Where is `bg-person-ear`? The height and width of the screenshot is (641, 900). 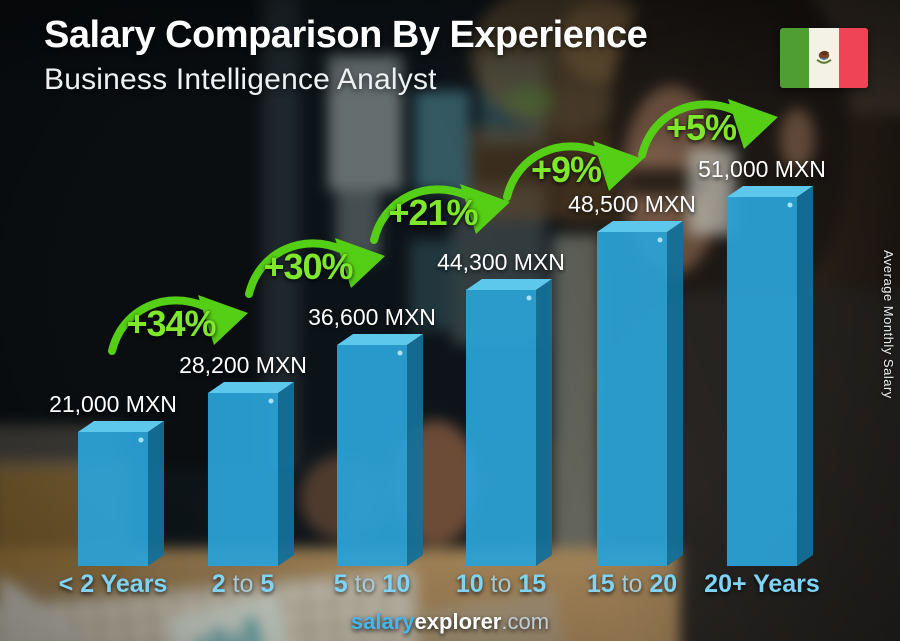
bg-person-ear is located at coordinates (797, 139).